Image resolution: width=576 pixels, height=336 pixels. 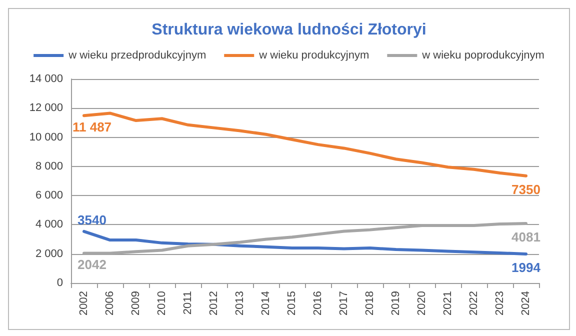 I want to click on x-tick-label: 2016, so click(x=318, y=303).